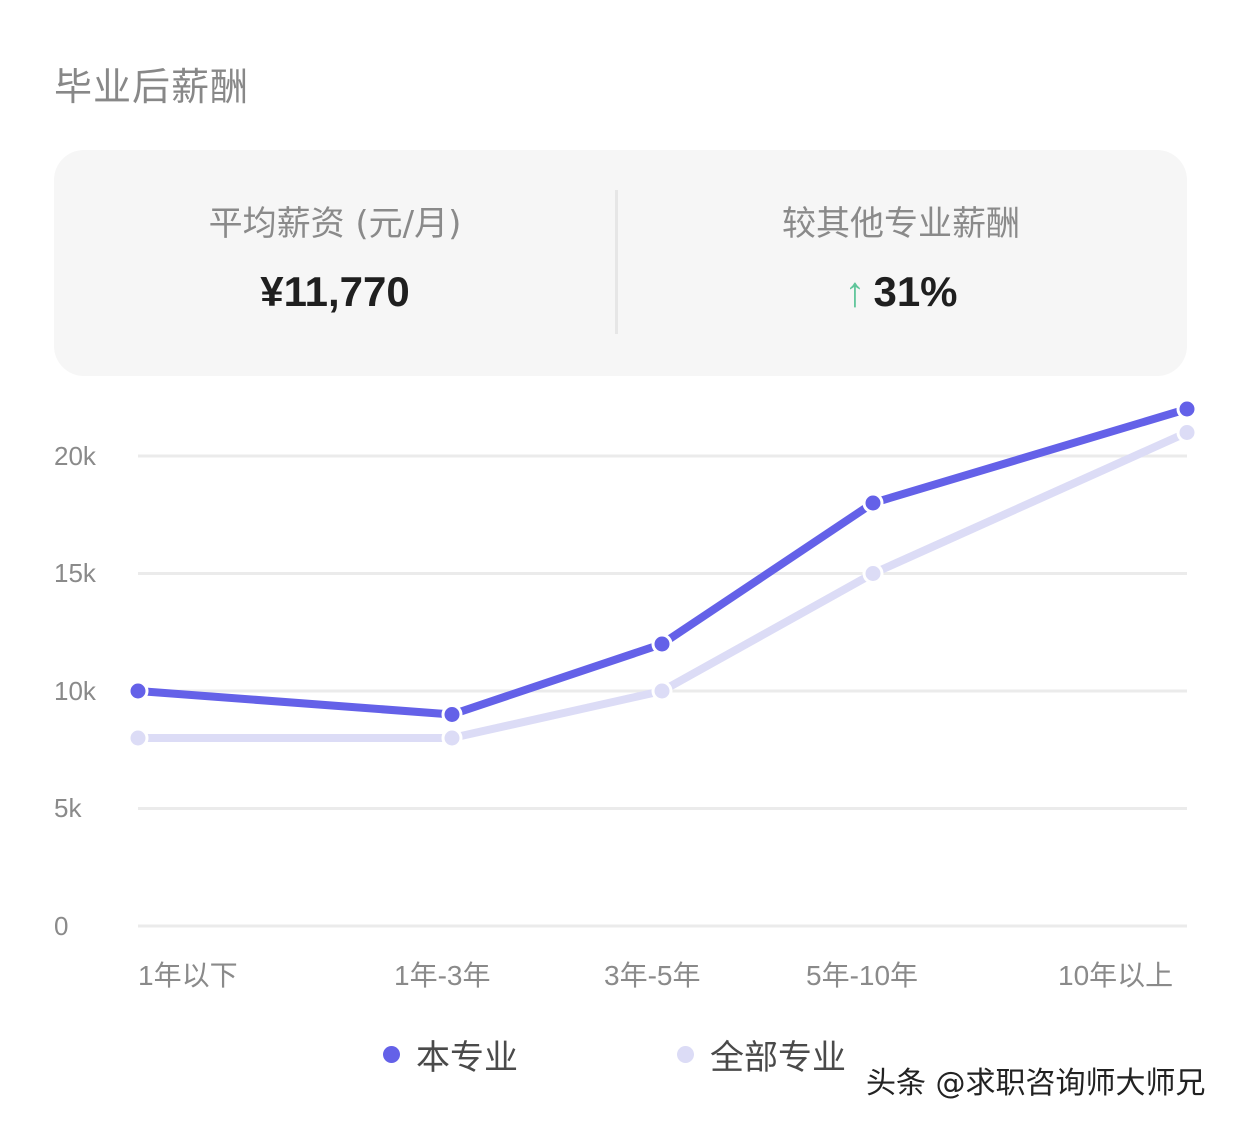 The image size is (1242, 1122). I want to click on legend-item-all-majors: 全部专业, so click(761, 1054).